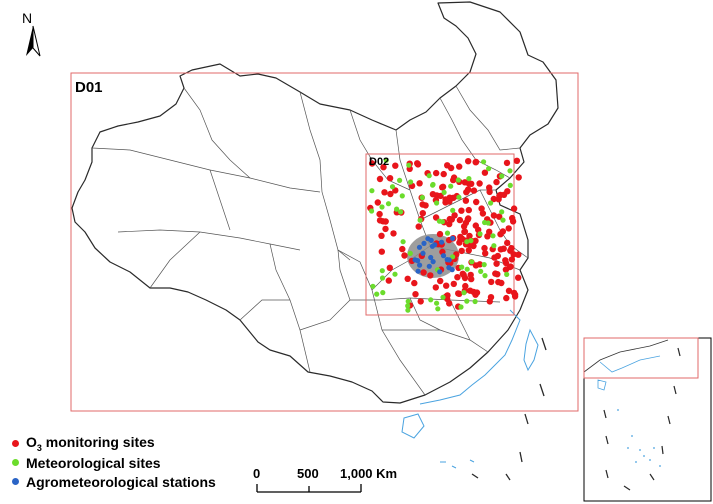  Describe the element at coordinates (509, 409) in the screenshot. I see `nine-dash-line` at that location.